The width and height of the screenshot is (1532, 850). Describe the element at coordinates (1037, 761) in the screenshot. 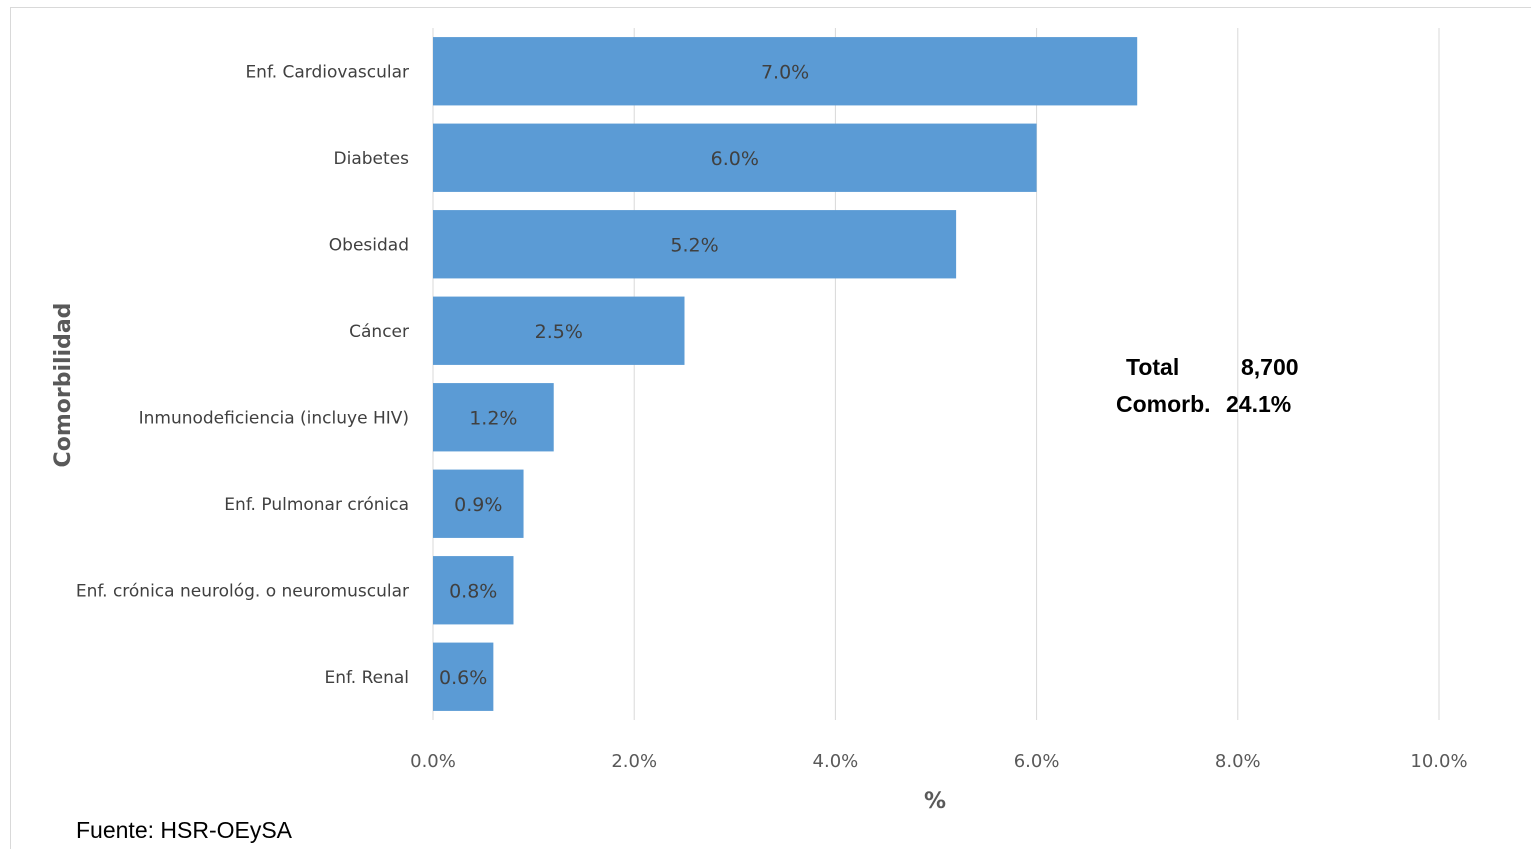

I see `x-tick-label: 6.0%` at that location.